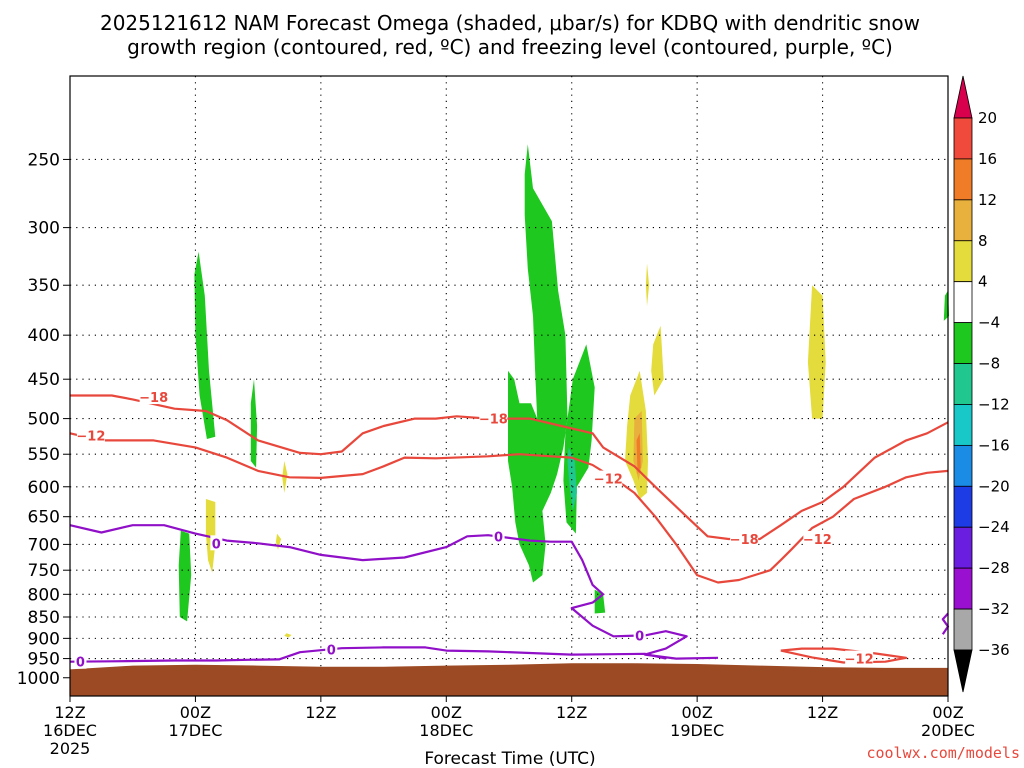 Image resolution: width=1024 pixels, height=768 pixels. What do you see at coordinates (994, 609) in the screenshot?
I see `colorbar-label-12: −32` at bounding box center [994, 609].